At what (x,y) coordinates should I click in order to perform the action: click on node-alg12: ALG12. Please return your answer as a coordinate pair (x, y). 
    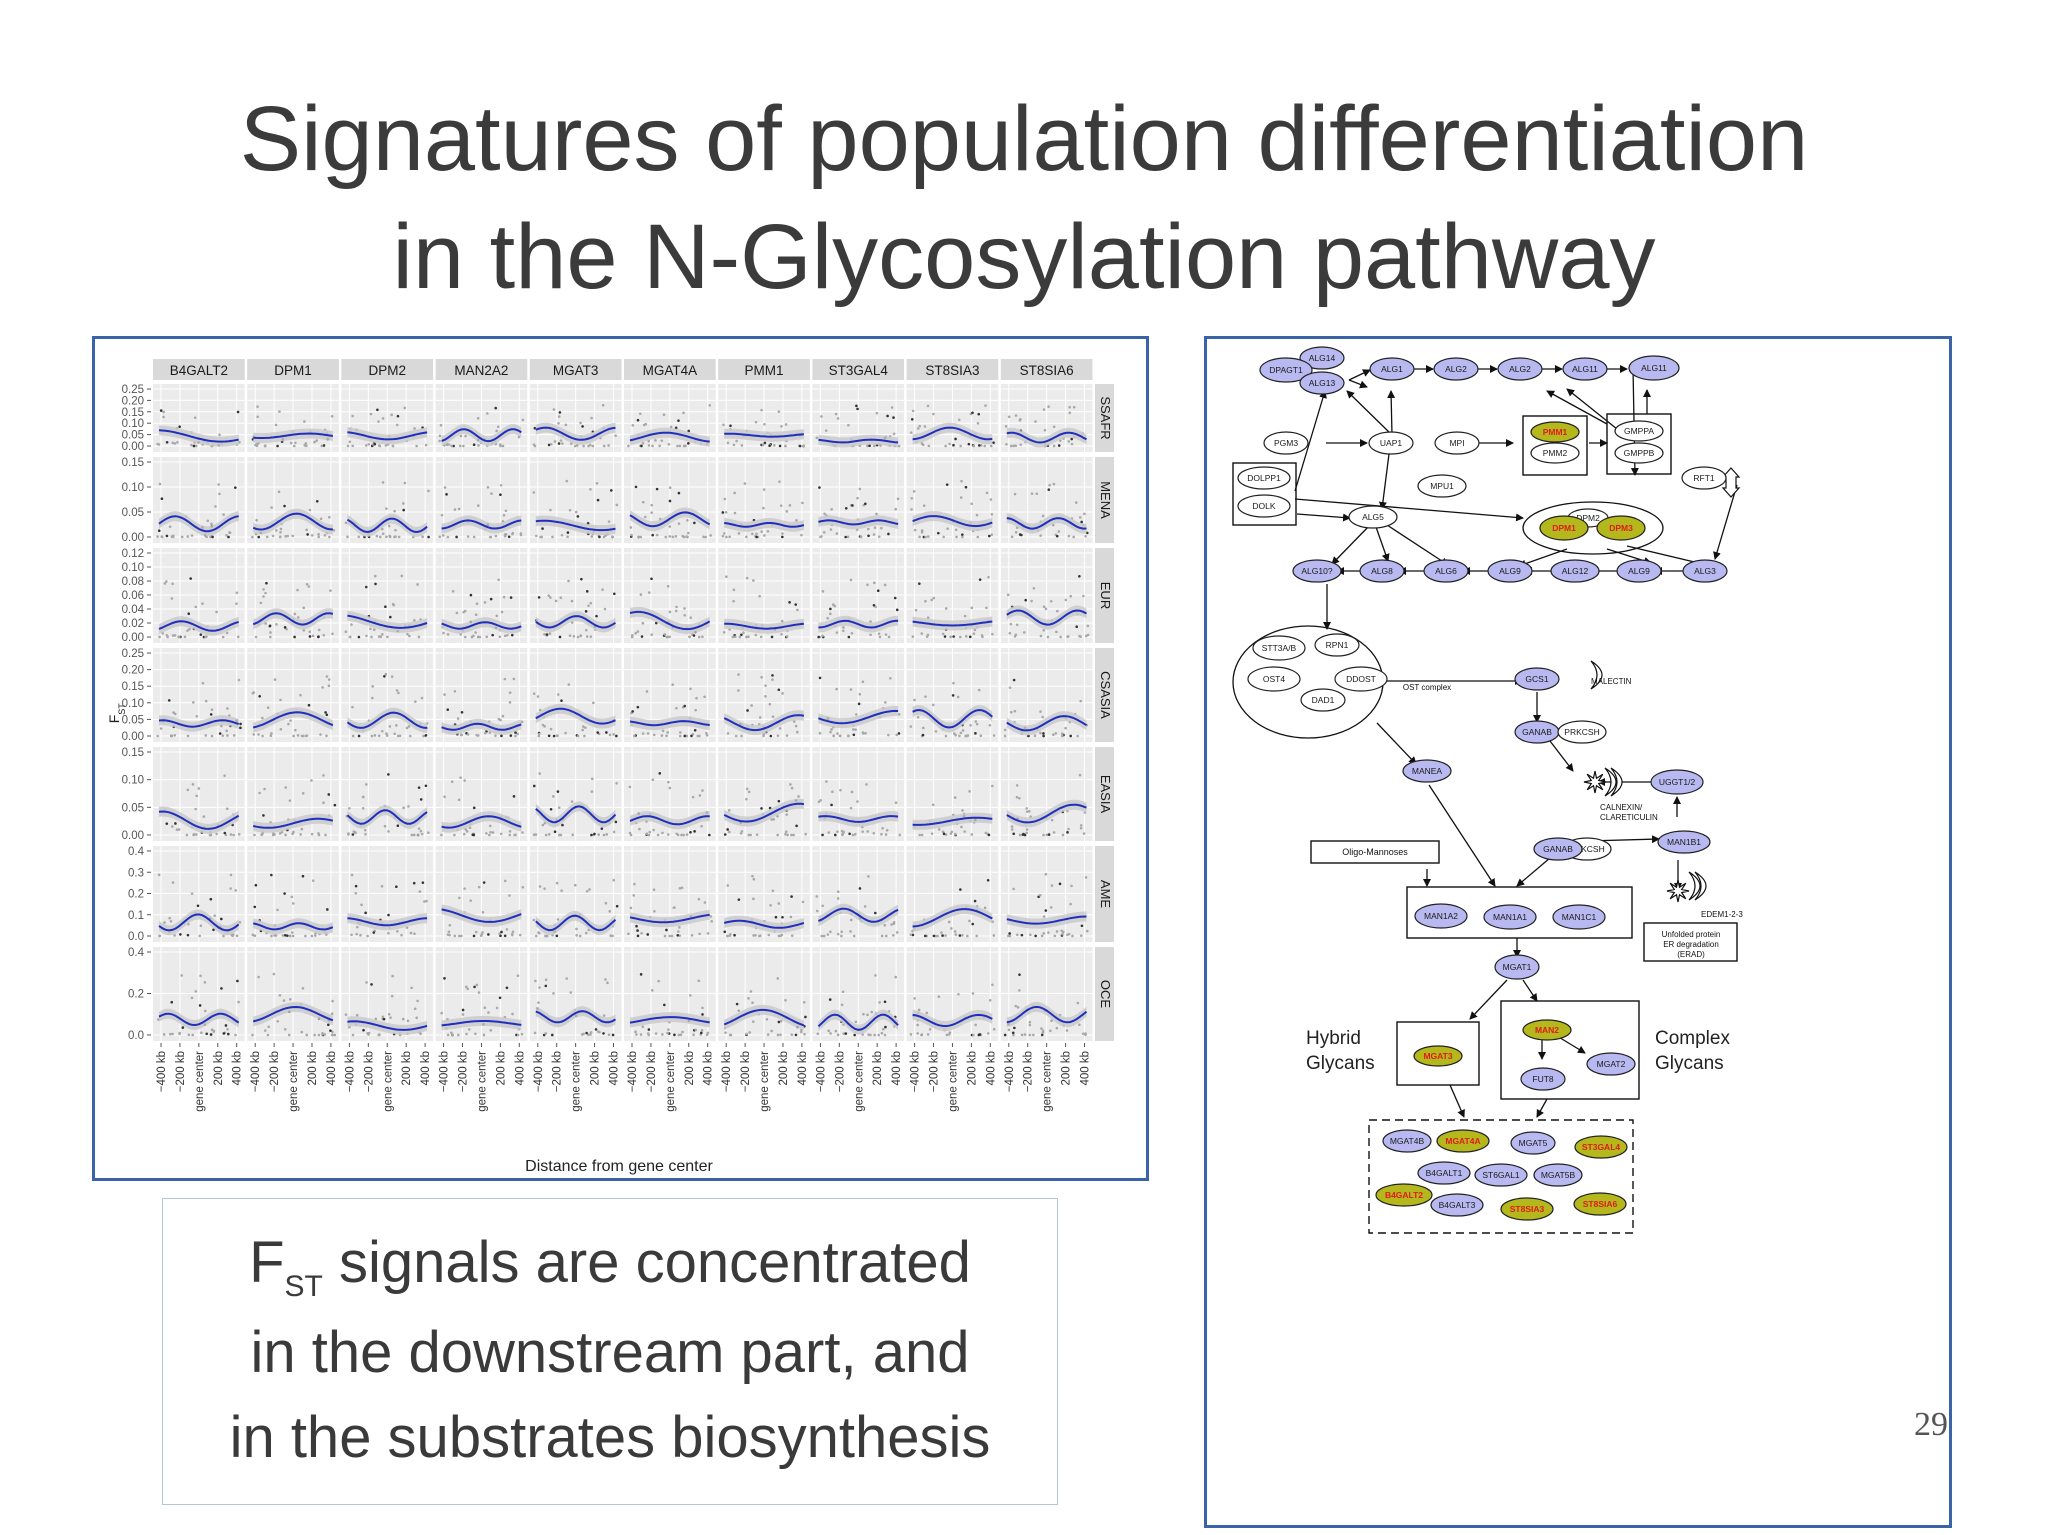
    Looking at the image, I should click on (1575, 571).